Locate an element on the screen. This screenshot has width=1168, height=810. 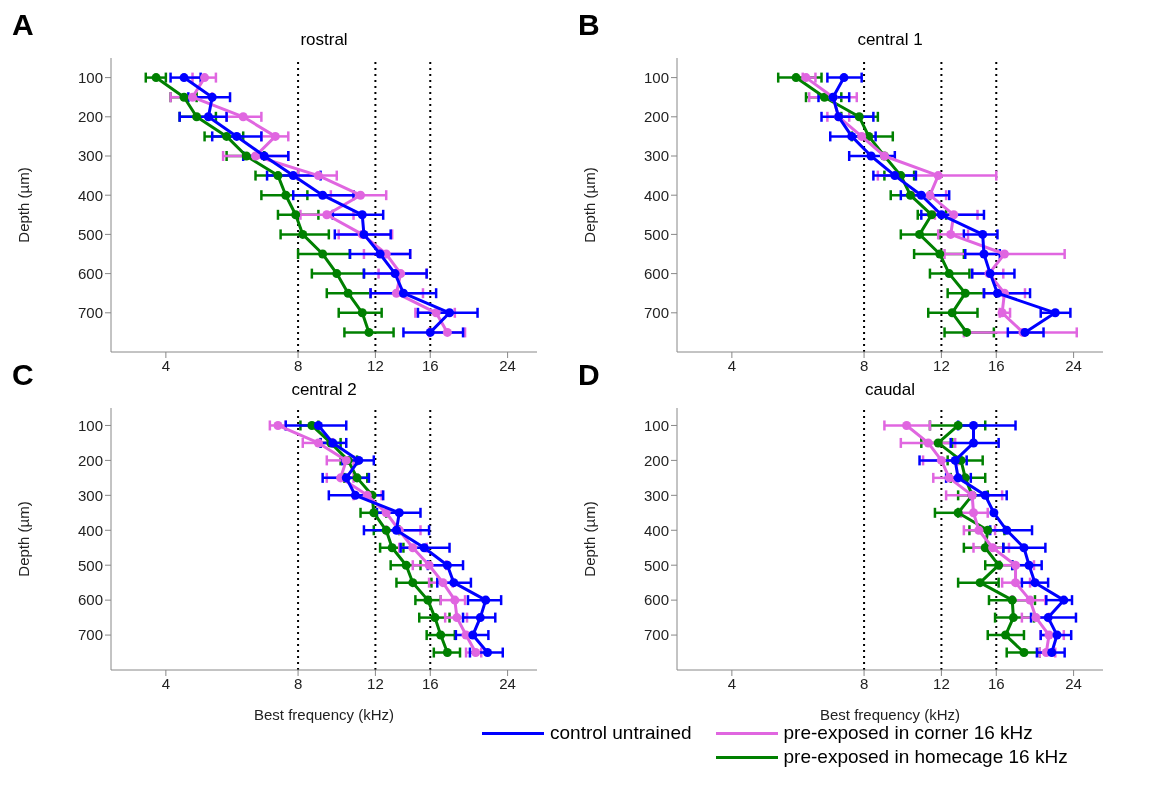
legend-label: pre-exposed in corner 16 kHz is located at coordinates (908, 733).